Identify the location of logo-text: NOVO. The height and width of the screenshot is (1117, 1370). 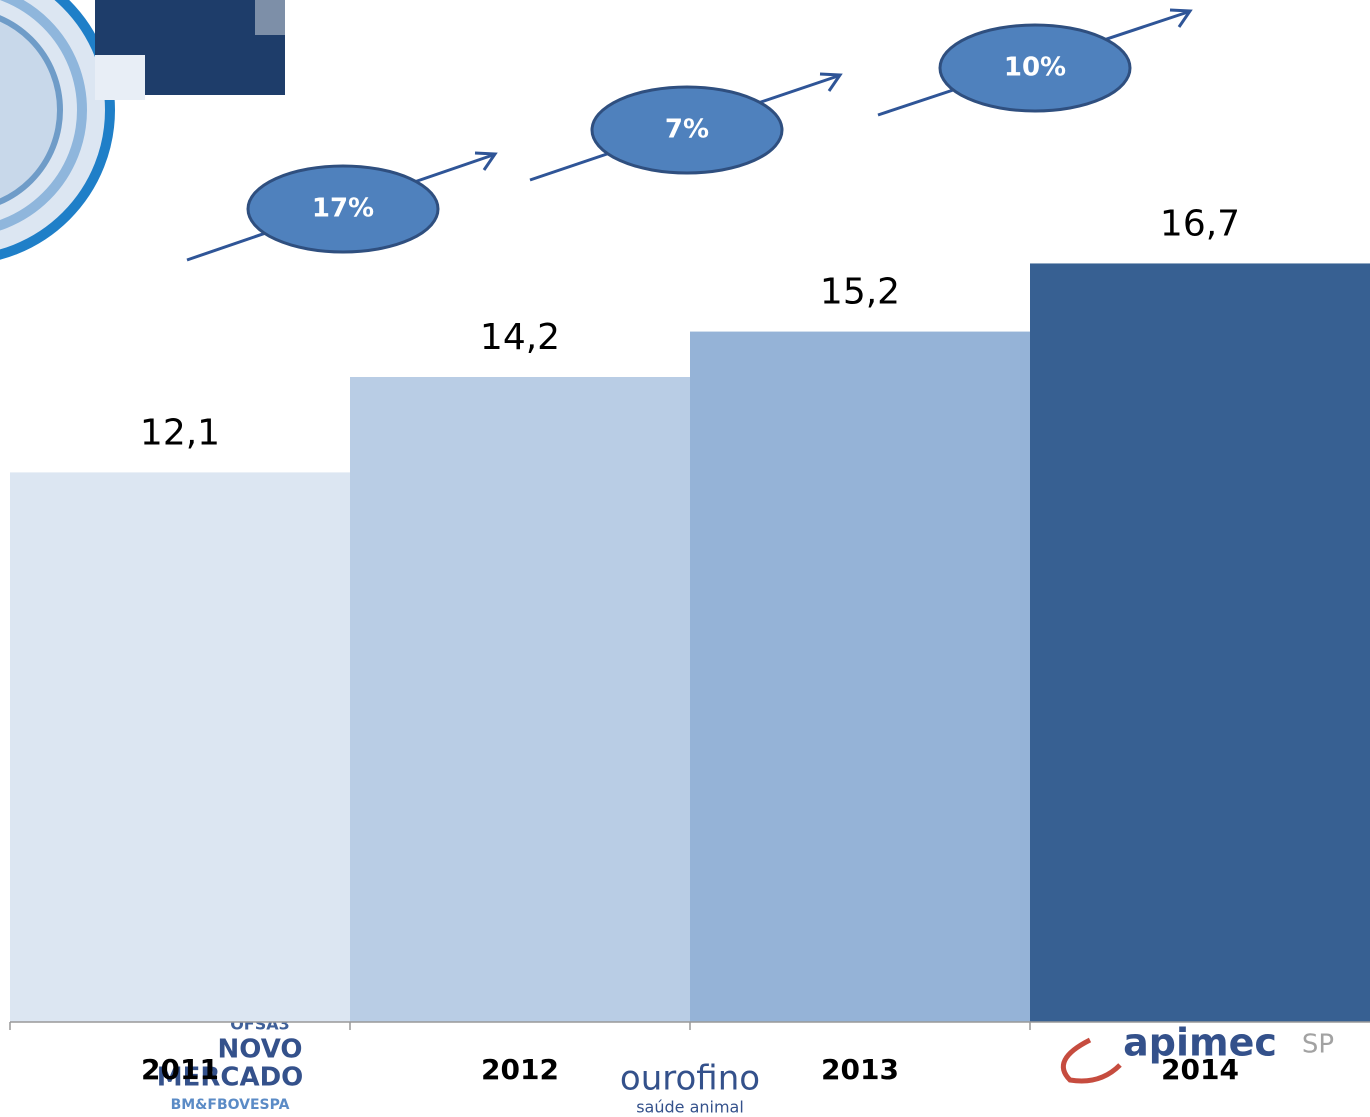
(260, 1050).